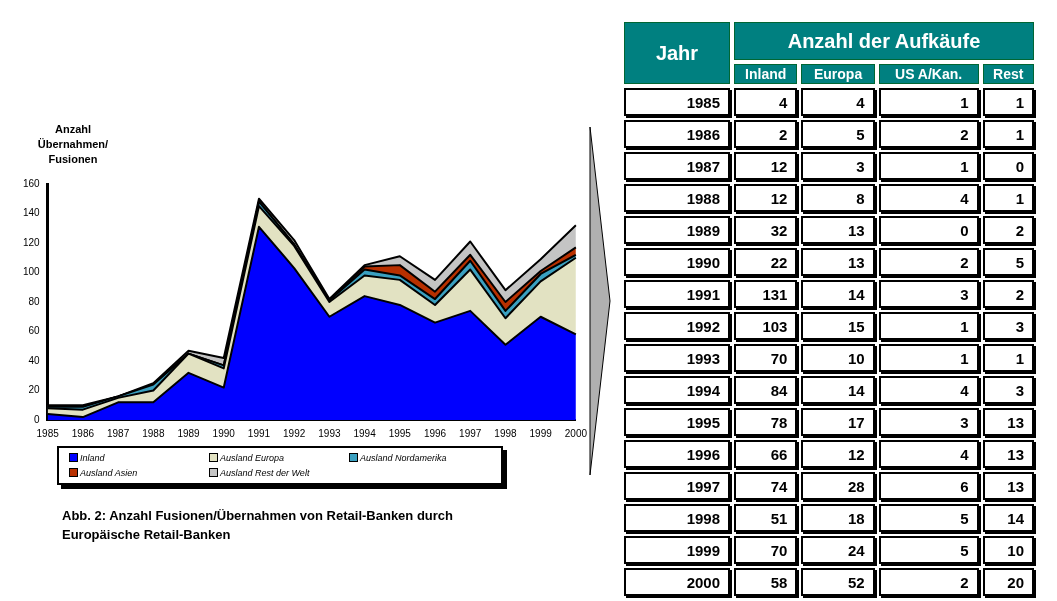 The width and height of the screenshot is (1057, 601). Describe the element at coordinates (576, 433) in the screenshot. I see `x-tick-label: 2000` at that location.